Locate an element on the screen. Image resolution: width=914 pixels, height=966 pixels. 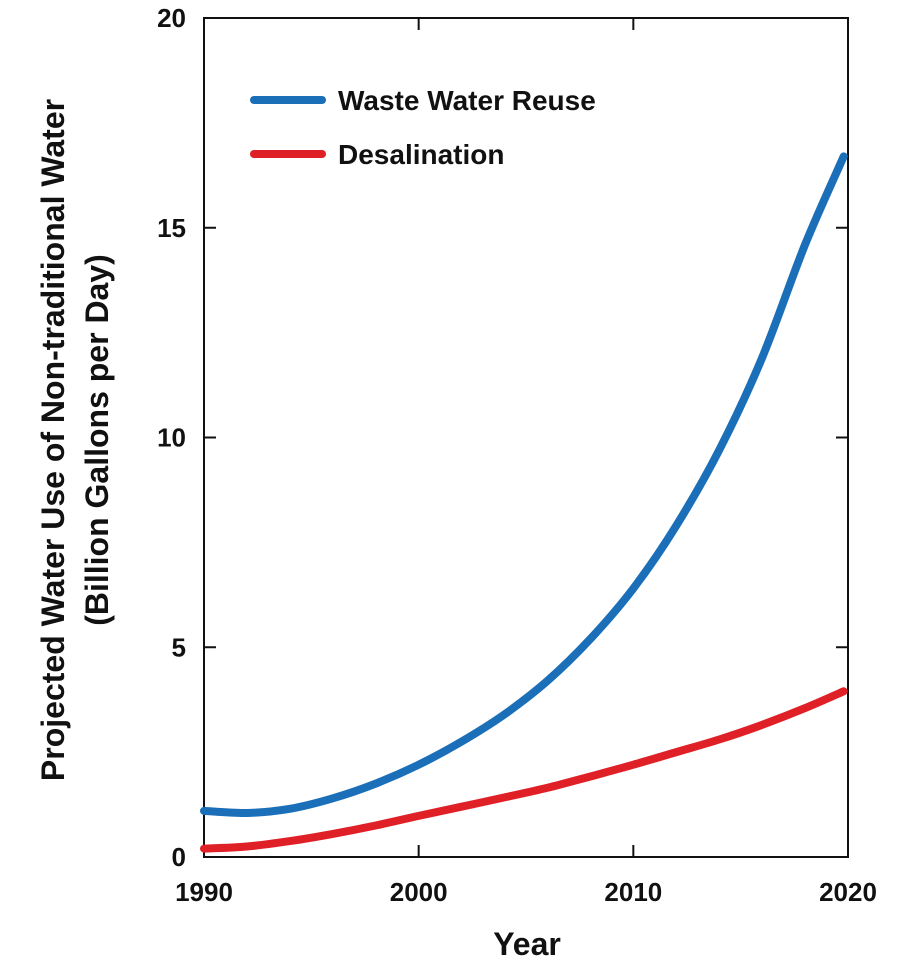
legend: Waste Water Reuse Desalination is located at coordinates (423, 127).